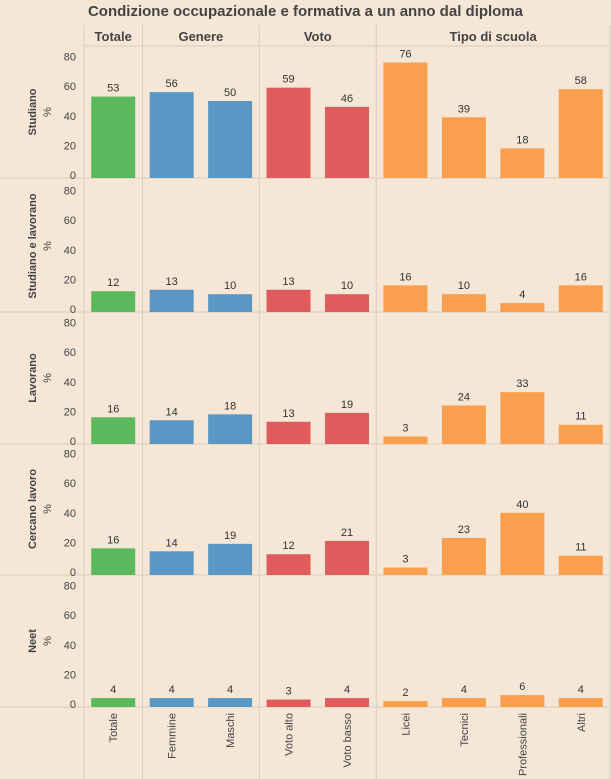  I want to click on group-header-voto: Voto, so click(318, 36).